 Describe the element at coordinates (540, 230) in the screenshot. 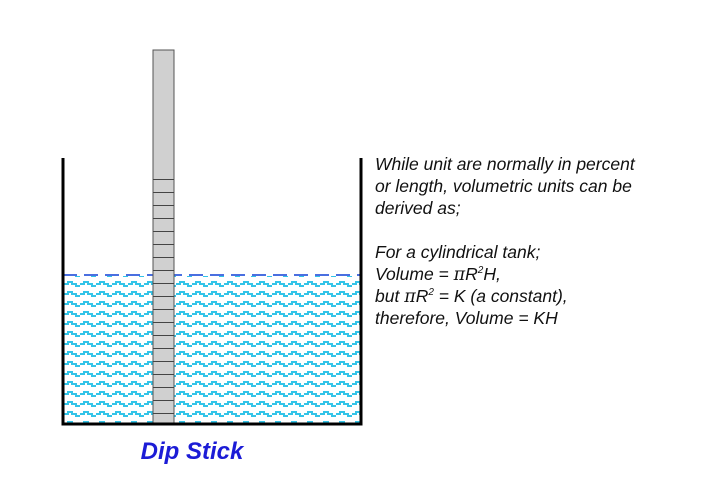

I see `paragraph-gap` at that location.